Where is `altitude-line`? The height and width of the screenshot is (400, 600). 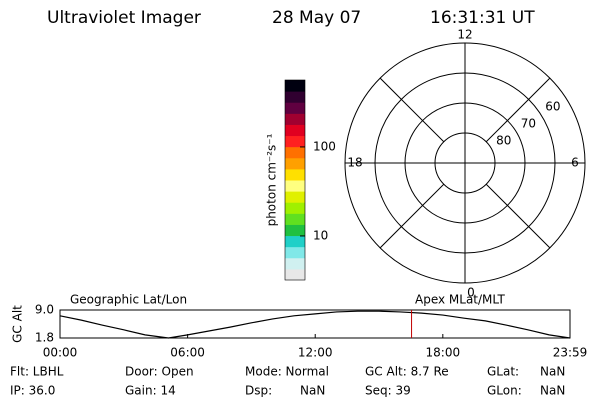 altitude-line is located at coordinates (315, 324).